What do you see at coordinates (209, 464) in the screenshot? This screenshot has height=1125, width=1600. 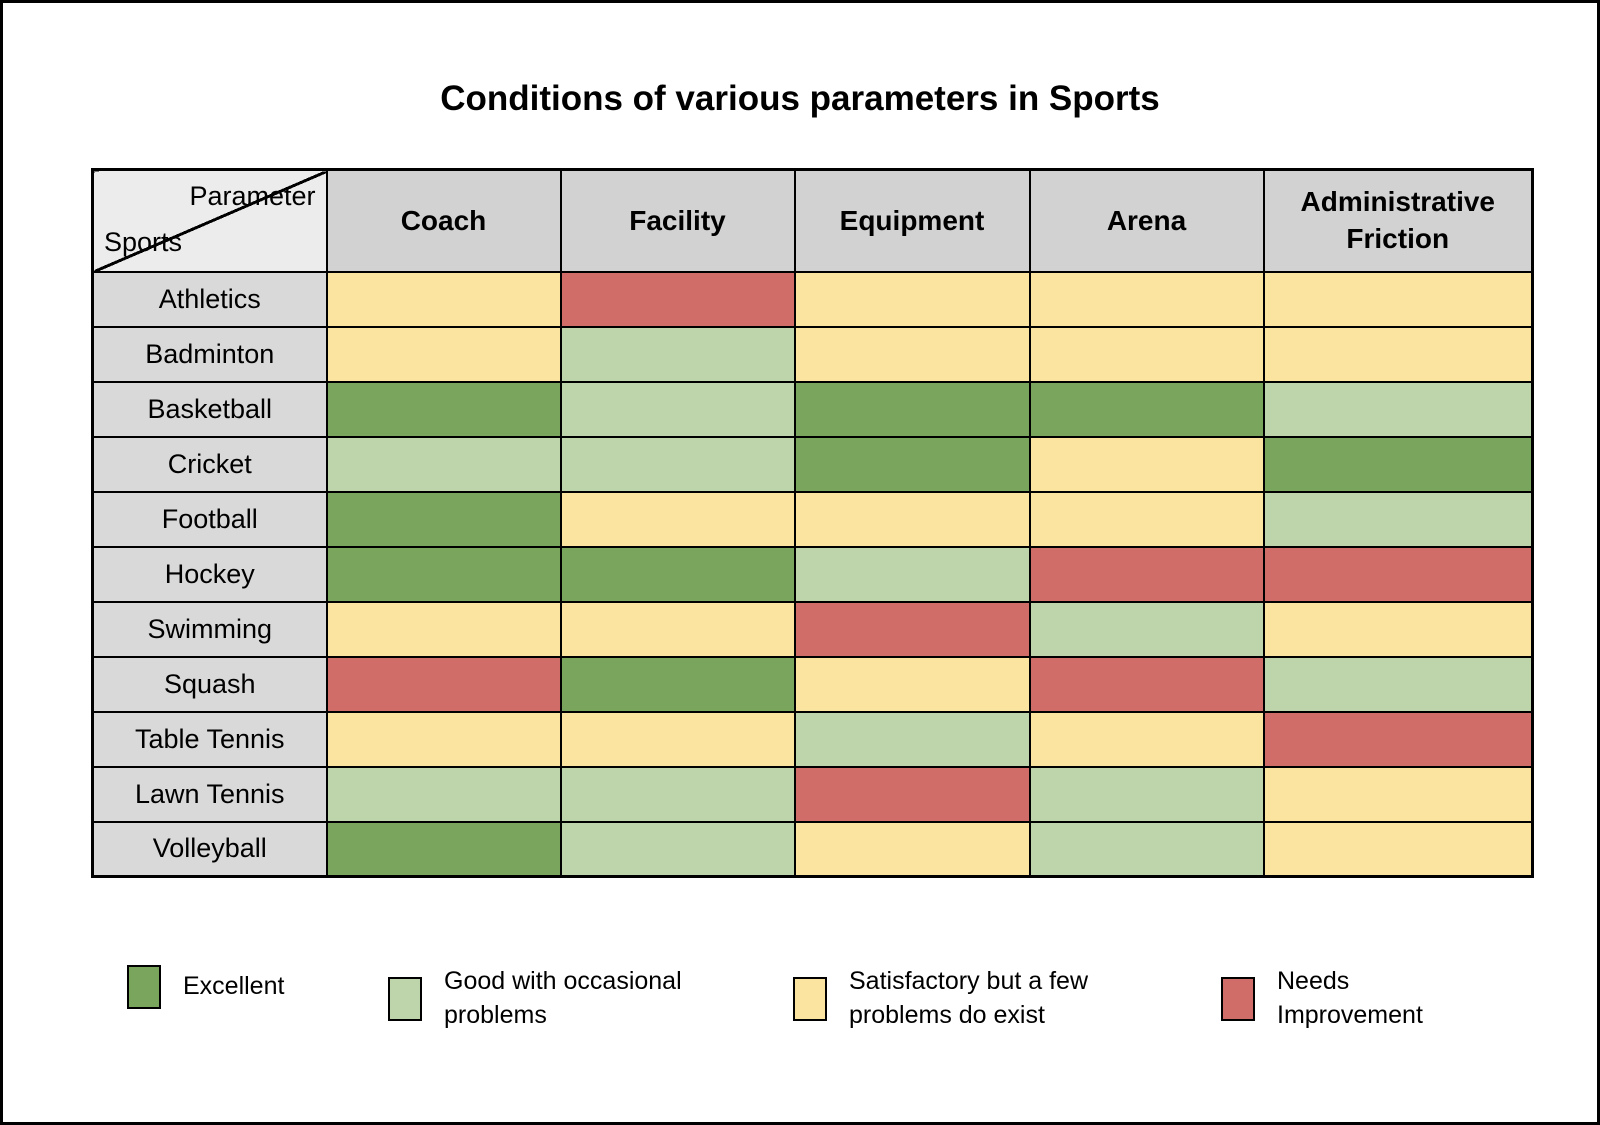 I see `sport-label: Cricket` at bounding box center [209, 464].